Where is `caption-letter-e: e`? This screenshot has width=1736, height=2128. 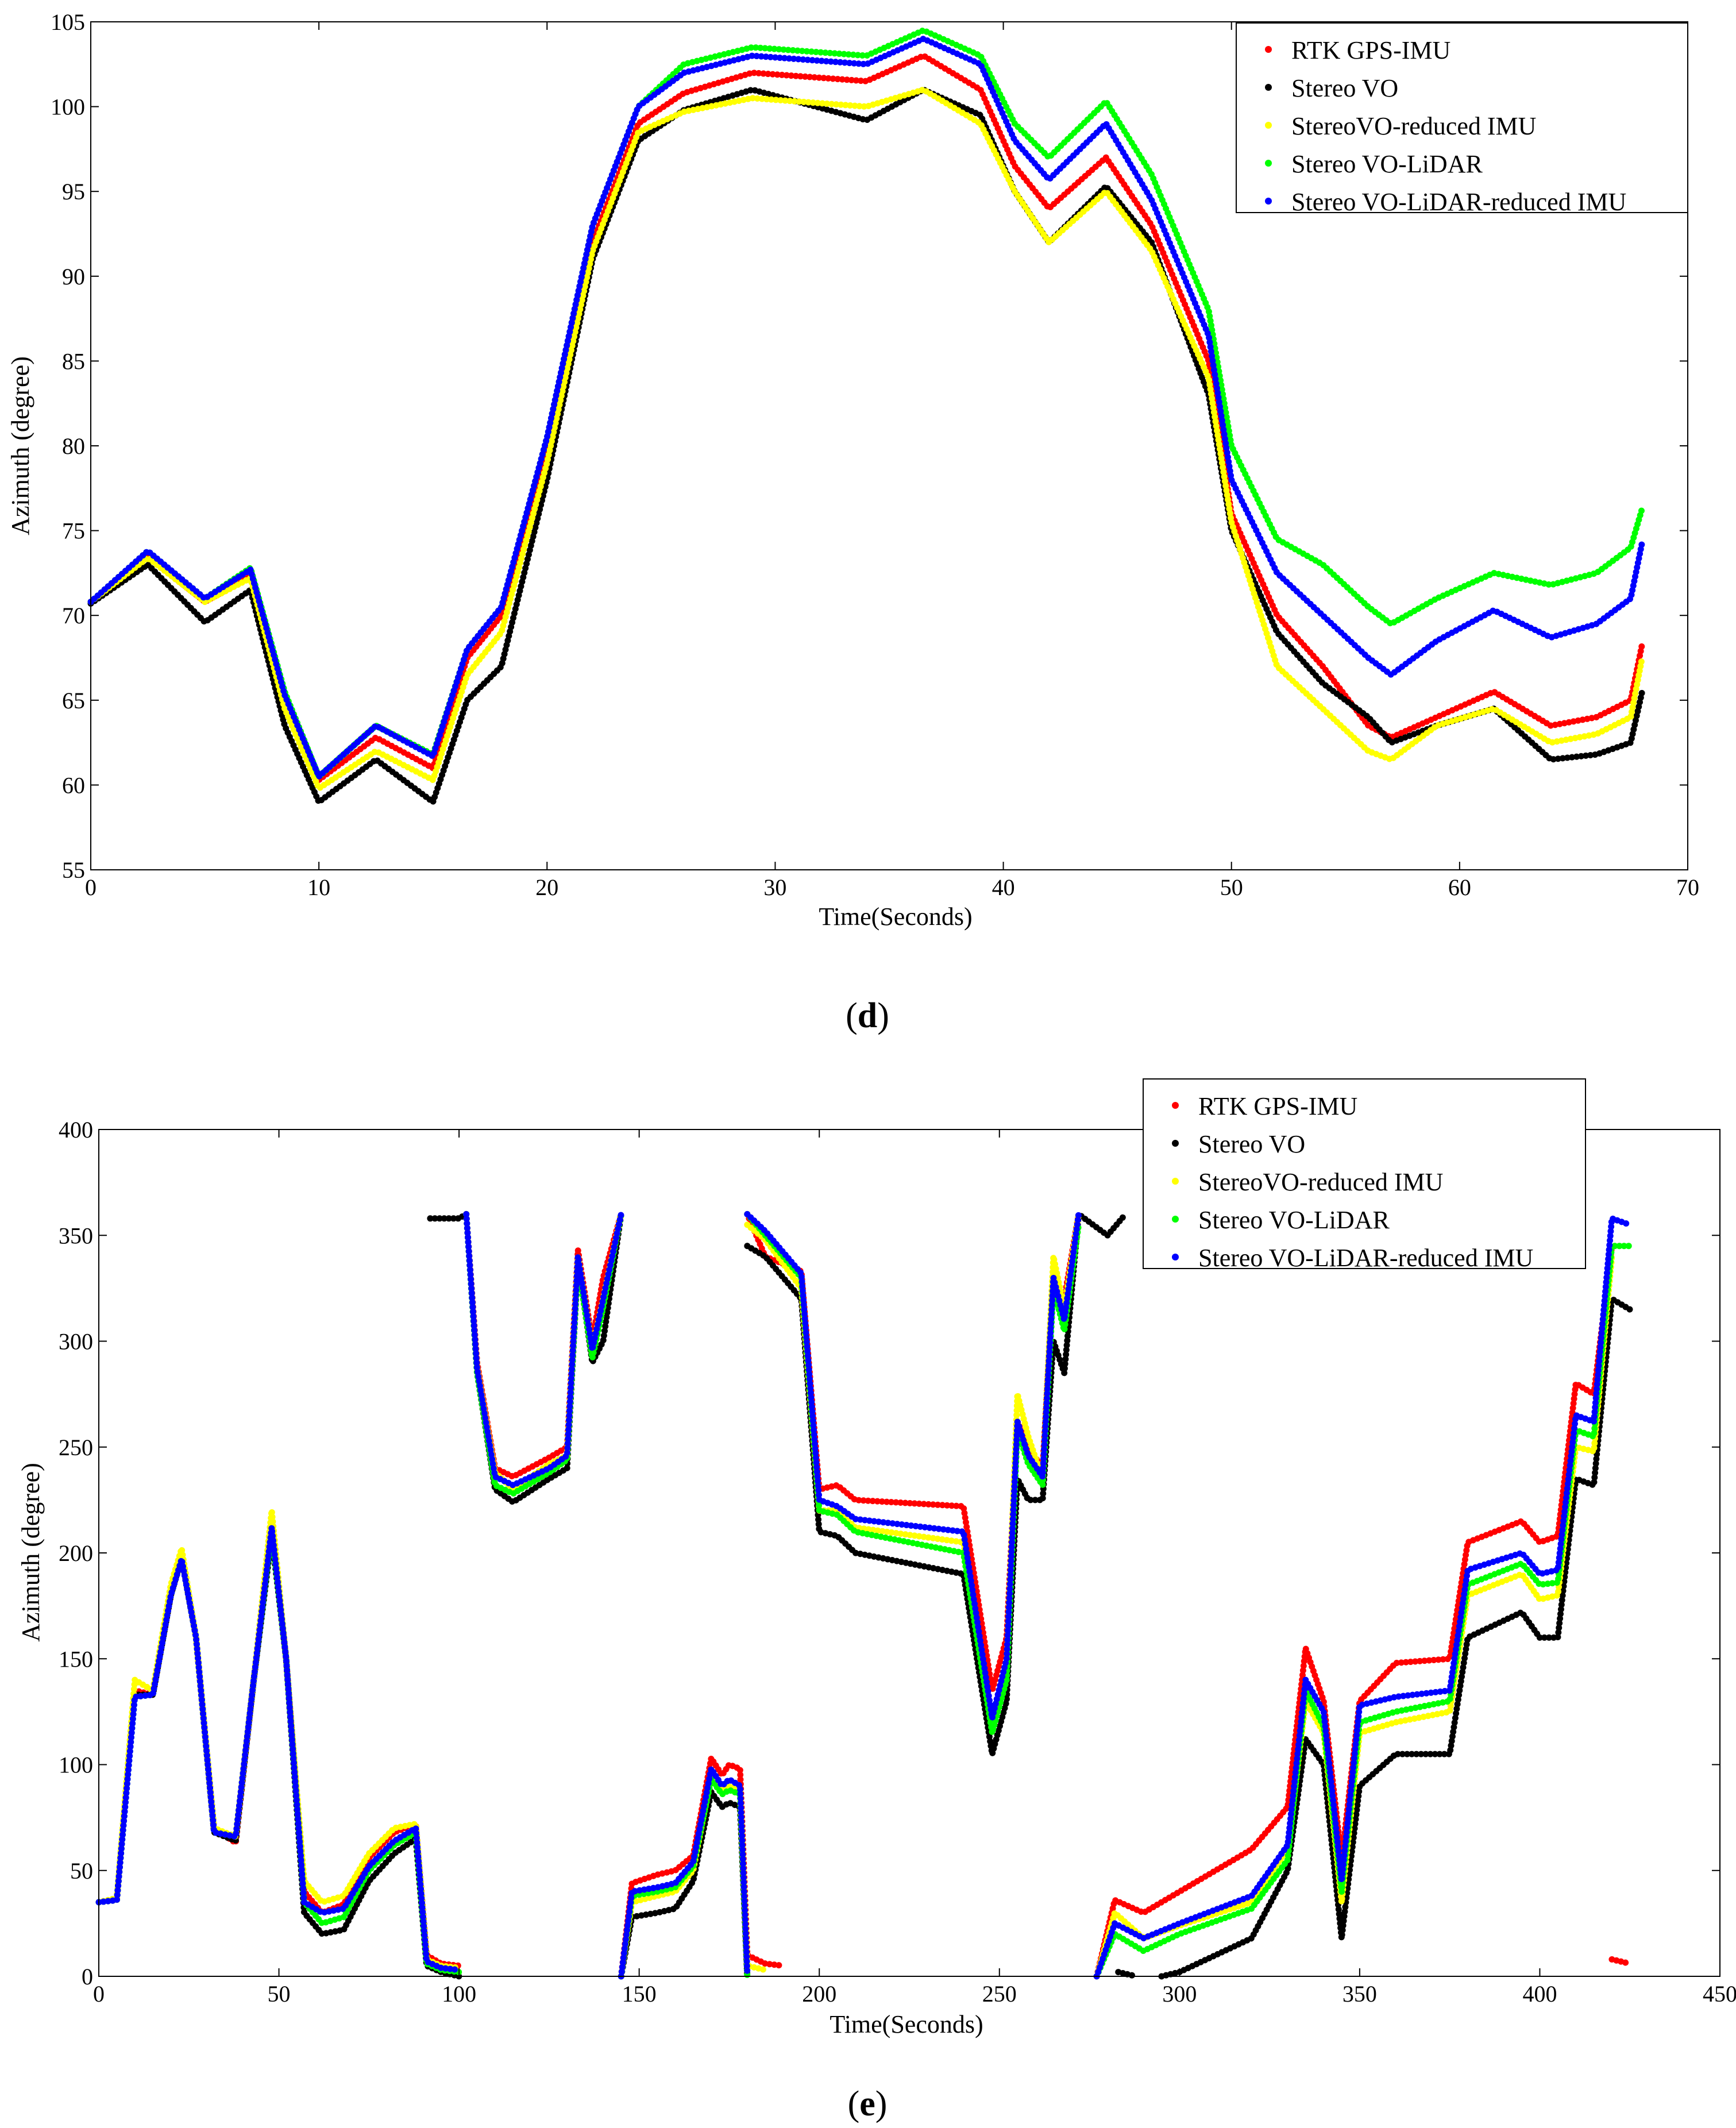
caption-letter-e: e is located at coordinates (867, 2103).